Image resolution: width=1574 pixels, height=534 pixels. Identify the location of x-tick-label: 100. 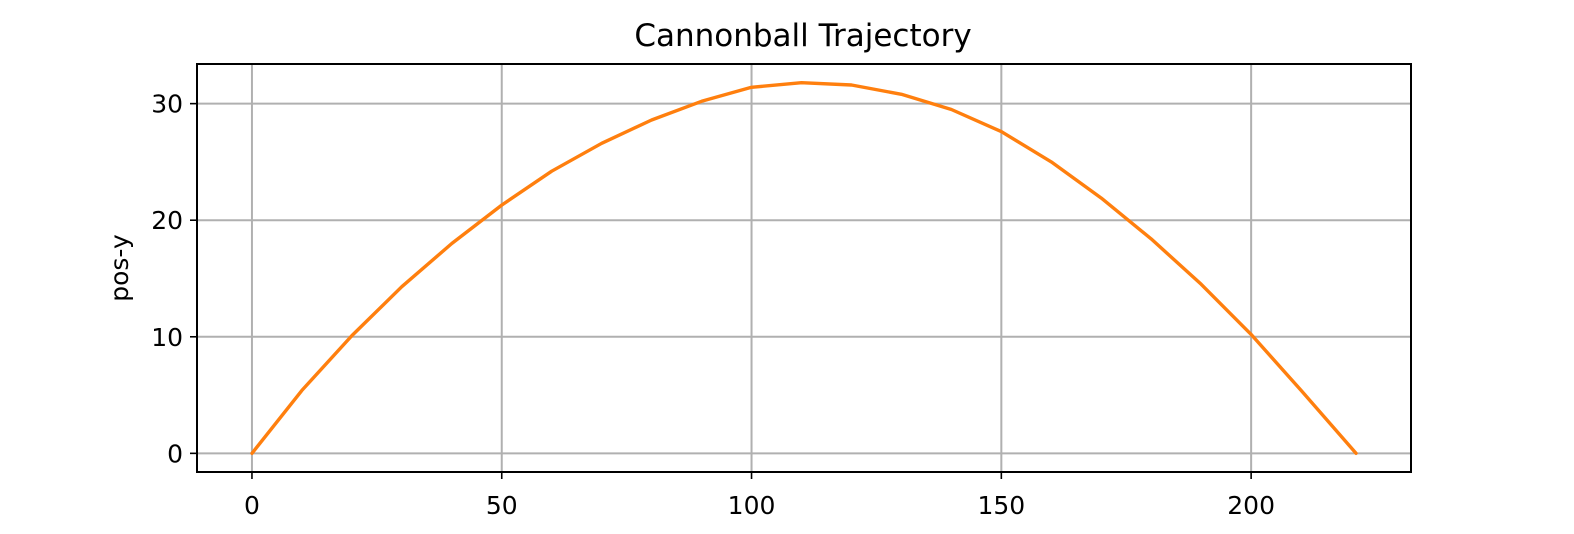
(752, 505).